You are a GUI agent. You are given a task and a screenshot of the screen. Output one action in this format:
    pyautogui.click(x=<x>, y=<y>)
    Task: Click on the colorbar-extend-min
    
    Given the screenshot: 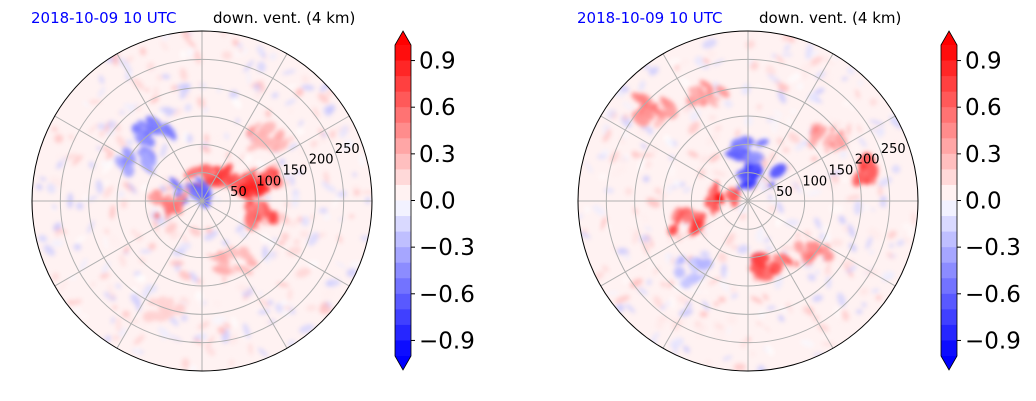 What is the action you would take?
    pyautogui.click(x=403, y=363)
    